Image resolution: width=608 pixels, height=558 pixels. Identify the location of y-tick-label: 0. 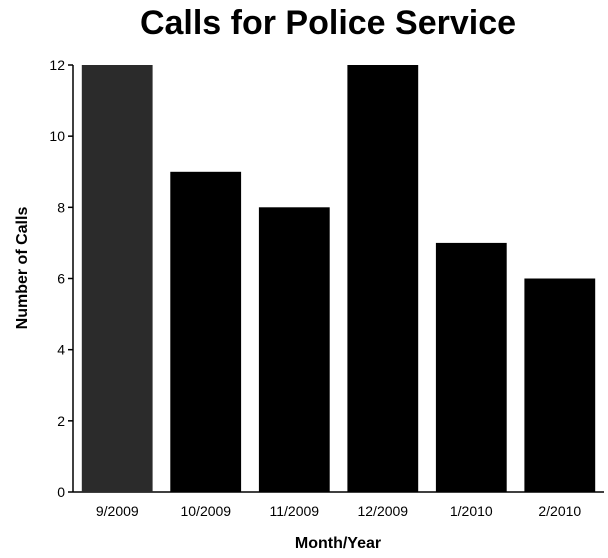
(61, 492).